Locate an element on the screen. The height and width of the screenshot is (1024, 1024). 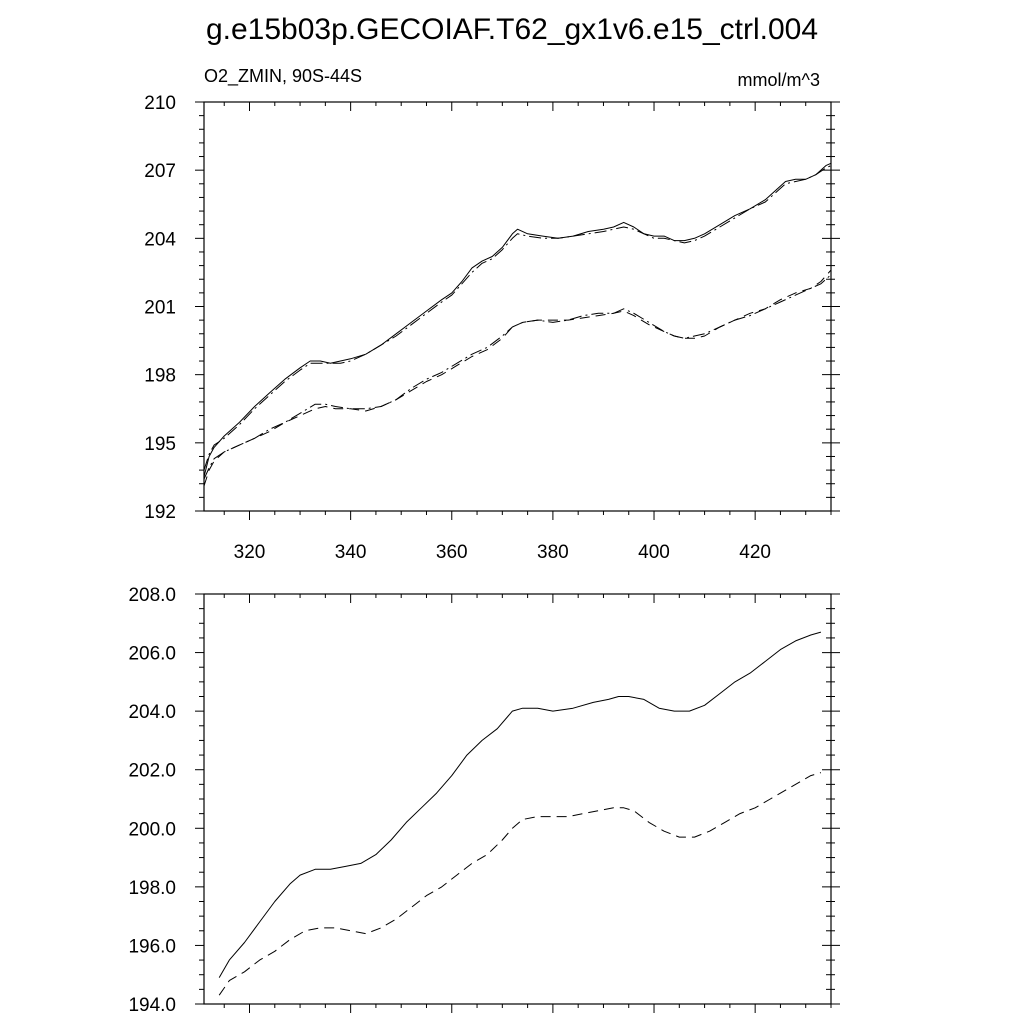
bottom-chart-y-tick-label: 202.0 is located at coordinates (152, 771).